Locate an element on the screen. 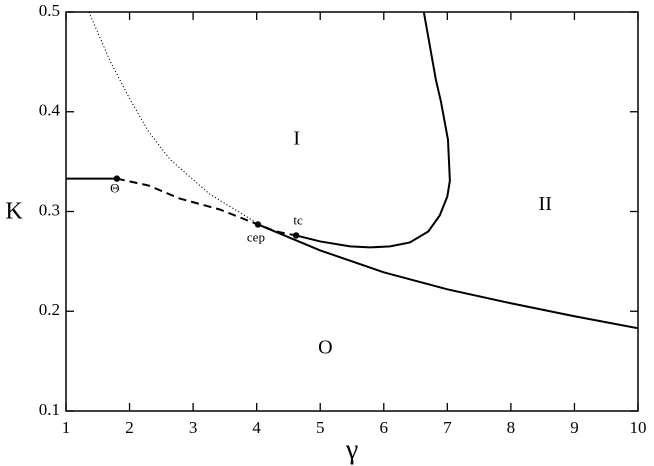 Image resolution: width=654 pixels, height=466 pixels. x-tick-label: 4 is located at coordinates (256, 427).